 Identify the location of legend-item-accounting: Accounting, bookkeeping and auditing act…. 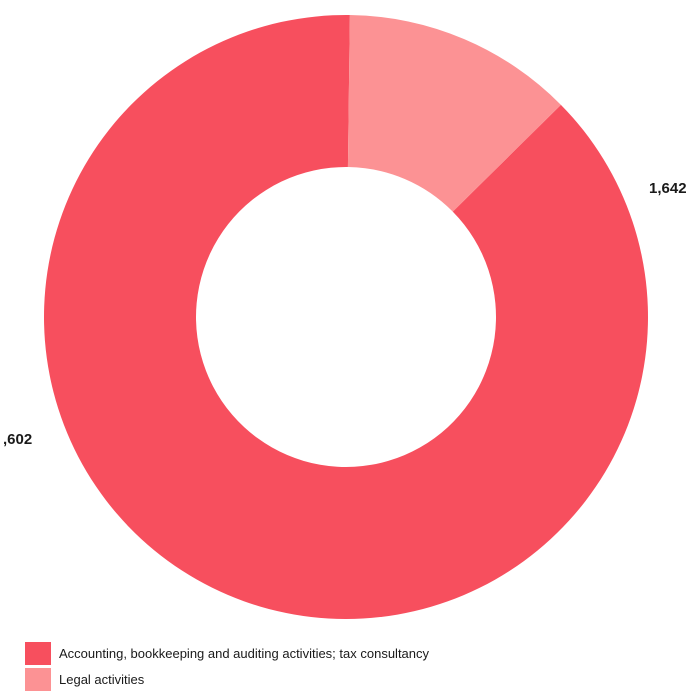
(227, 653).